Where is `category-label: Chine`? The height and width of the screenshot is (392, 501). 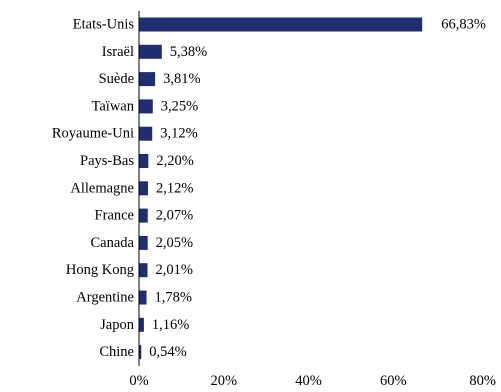 category-label: Chine is located at coordinates (116, 352).